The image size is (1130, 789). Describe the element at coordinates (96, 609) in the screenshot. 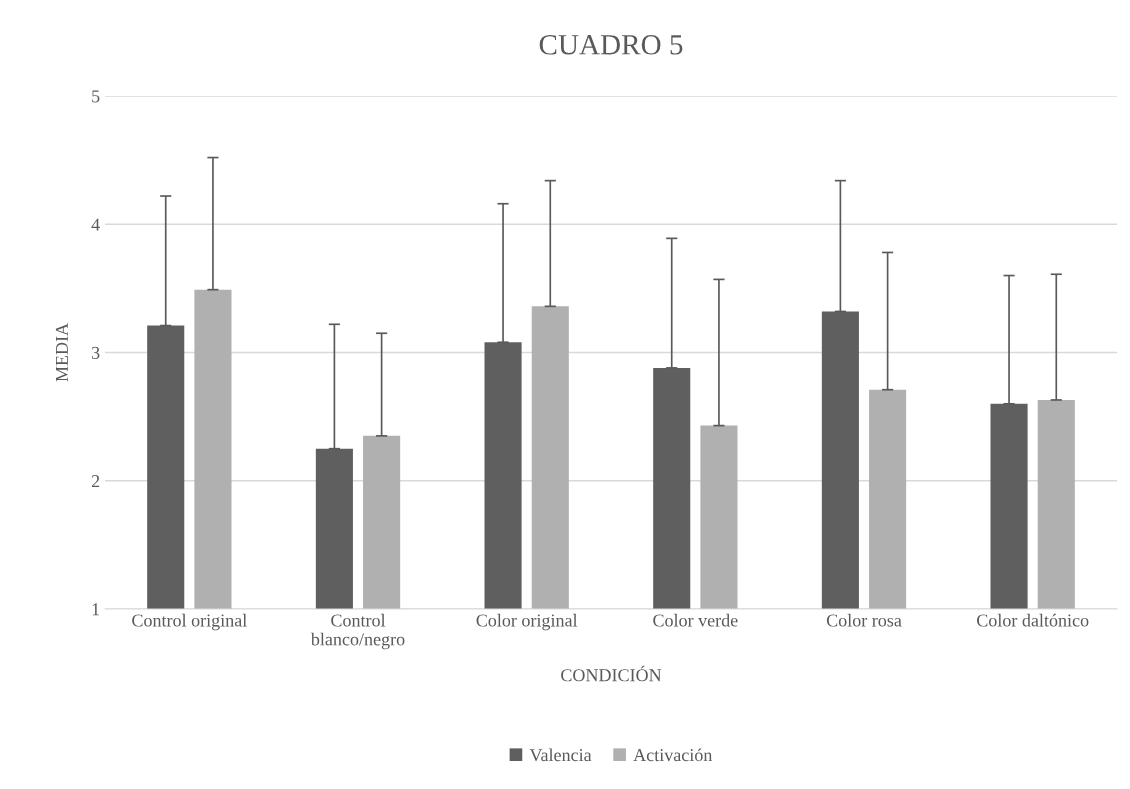

I see `y-tick-label: 1` at that location.